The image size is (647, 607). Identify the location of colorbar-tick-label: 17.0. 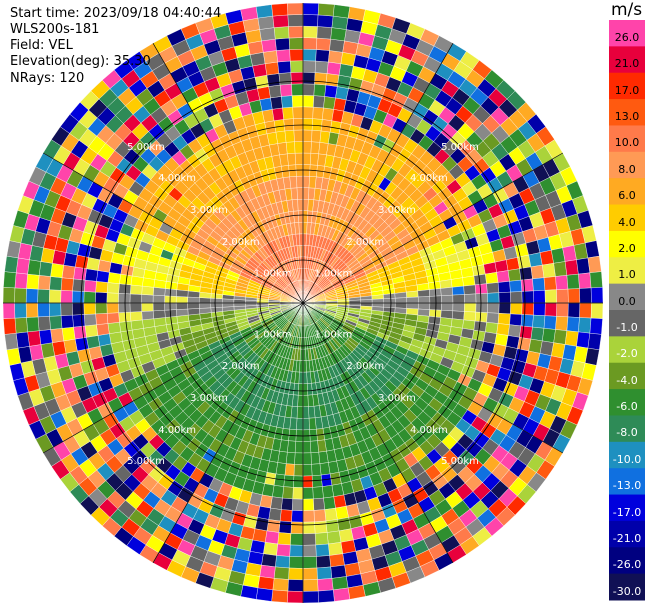
(627, 90).